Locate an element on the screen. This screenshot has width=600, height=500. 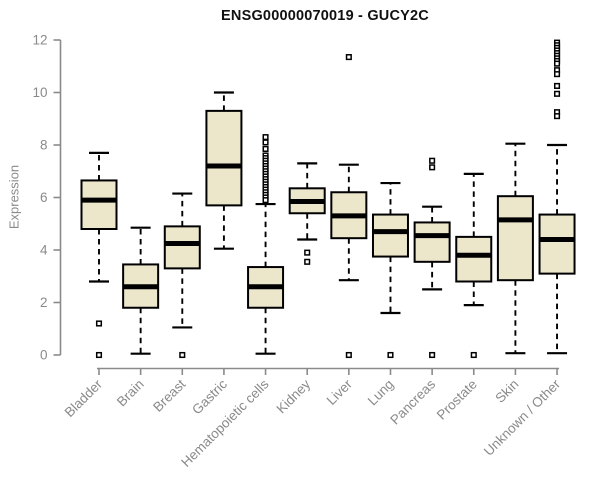
y-tick-label: 2 is located at coordinates (44, 302).